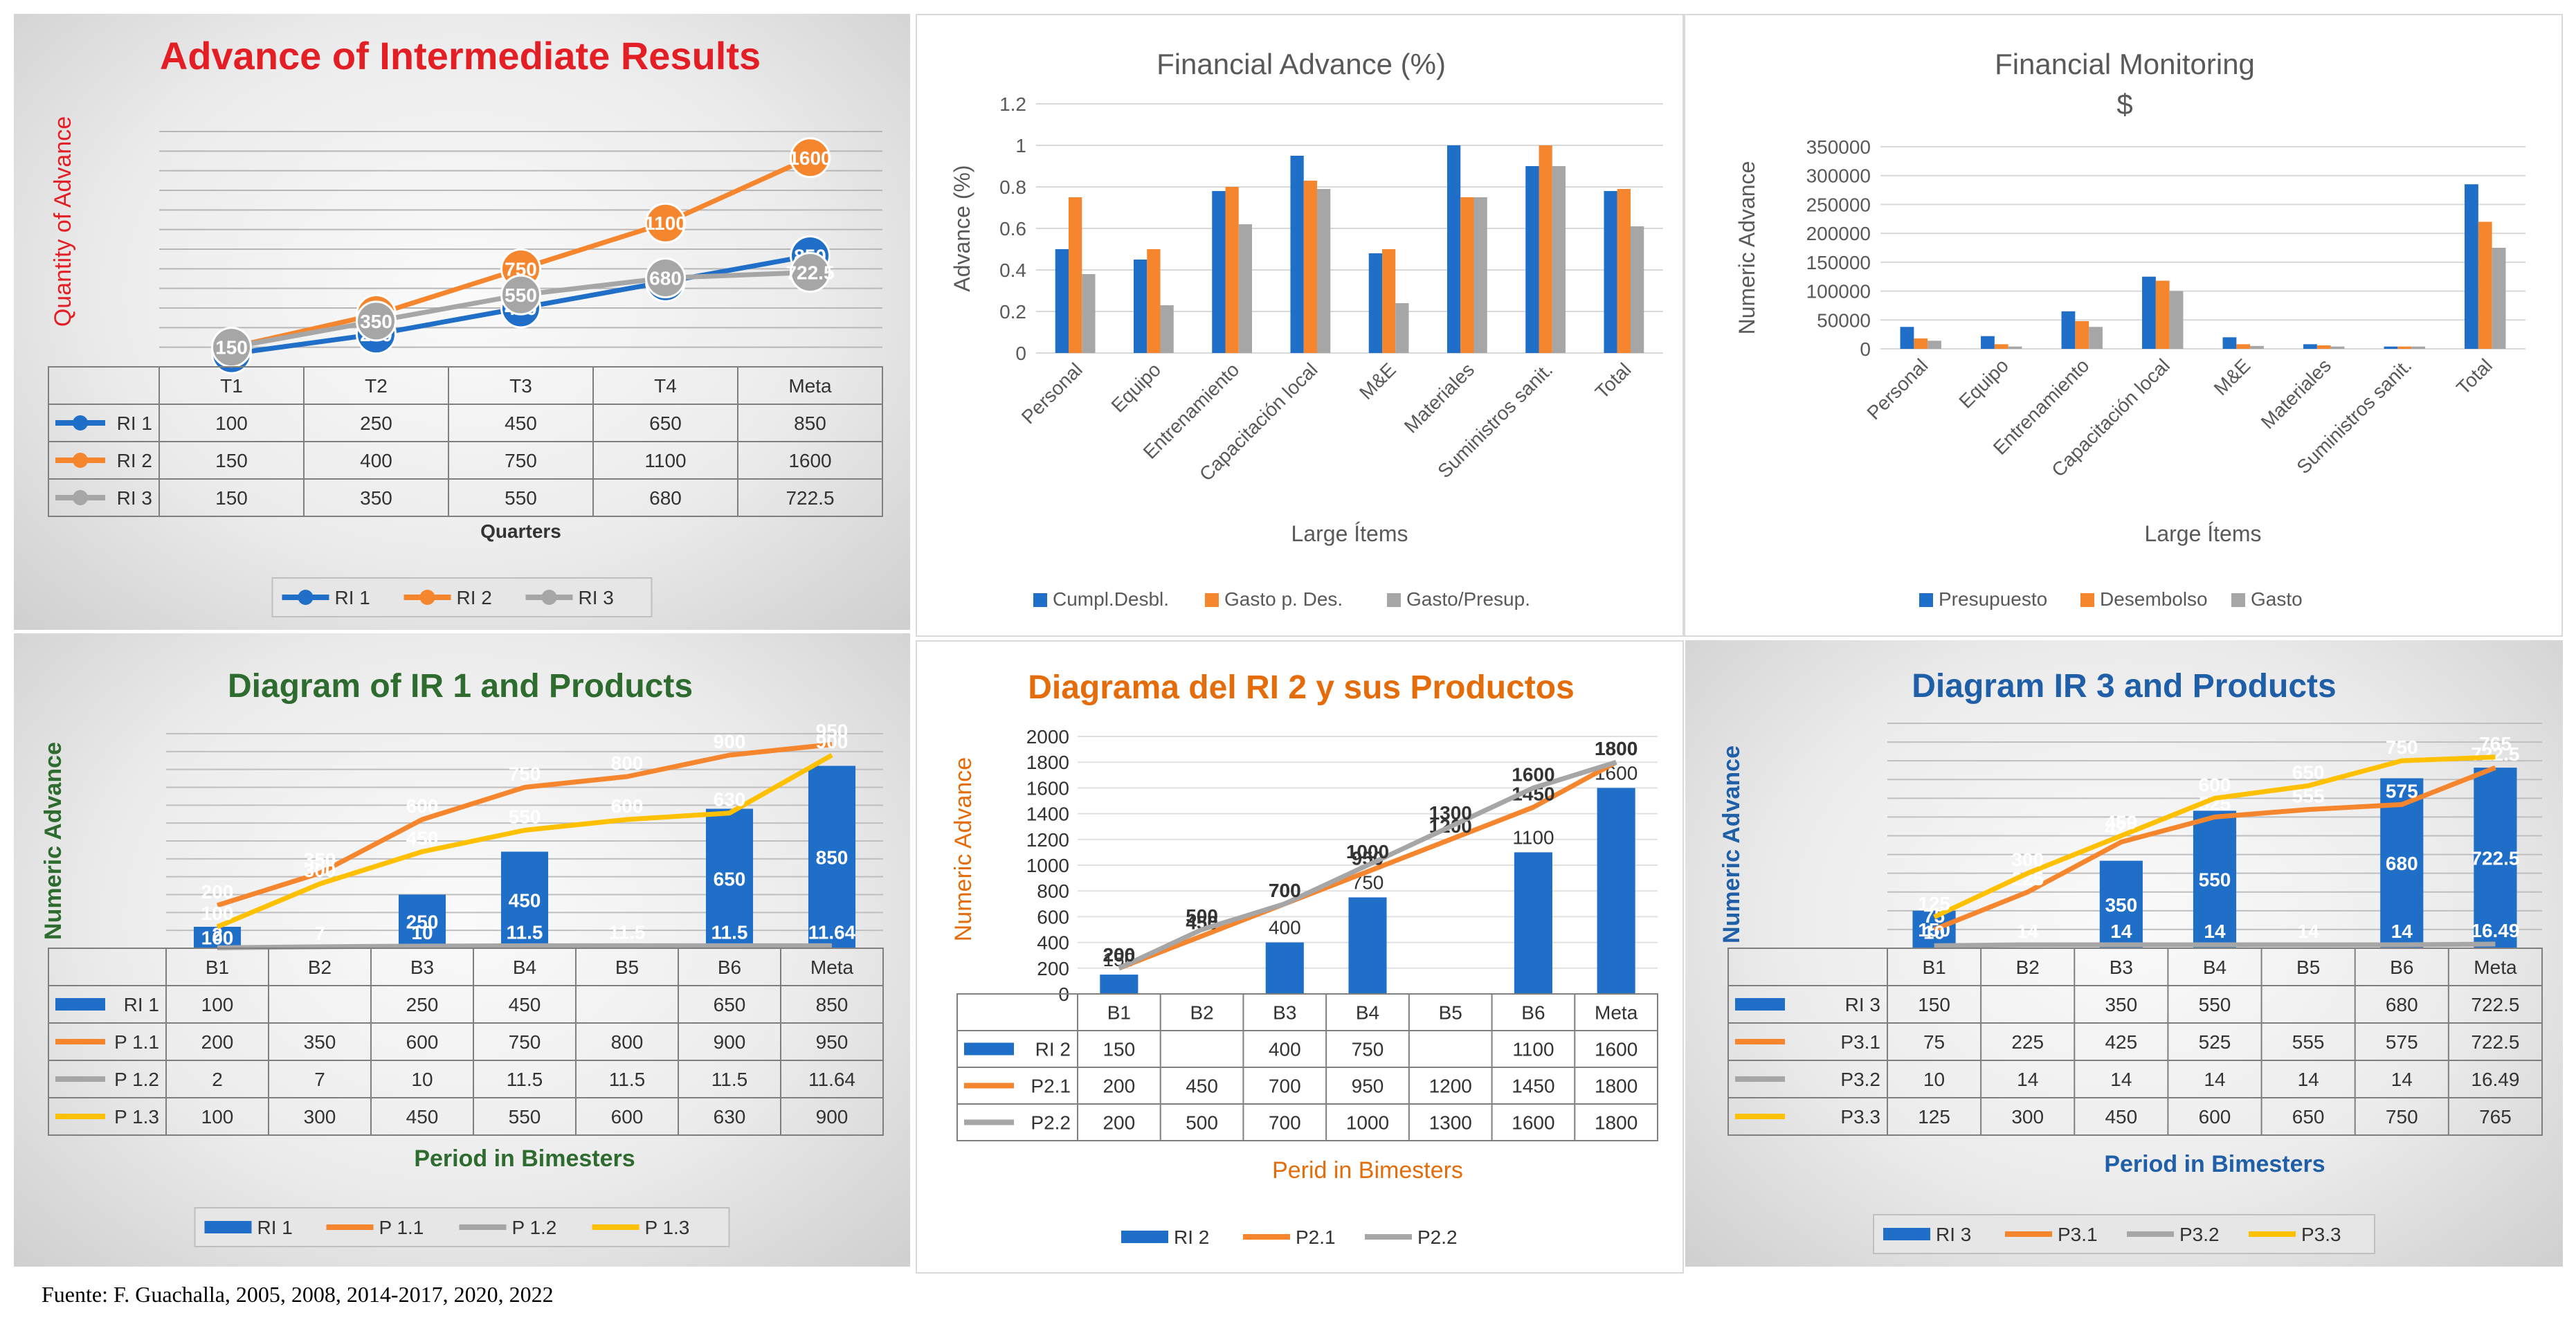 The height and width of the screenshot is (1322, 2576). What do you see at coordinates (231, 386) in the screenshot?
I see `x-tick-label: T1` at bounding box center [231, 386].